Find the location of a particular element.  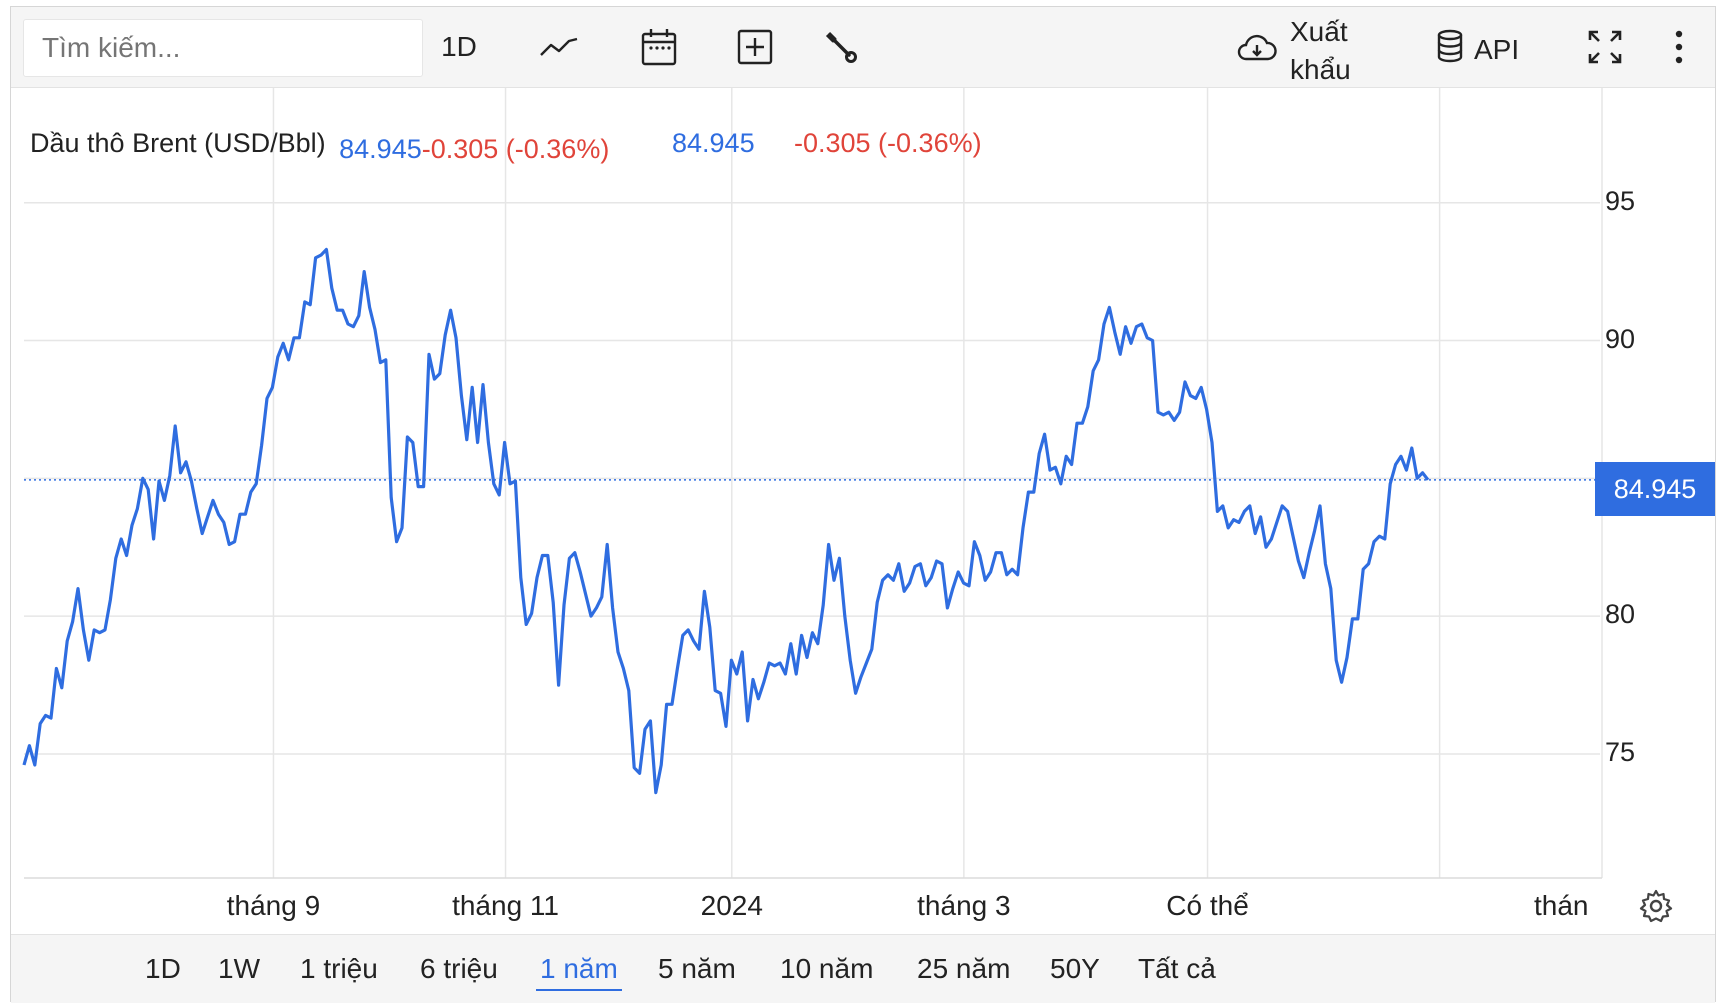

range-button: 50Y is located at coordinates (1075, 968).